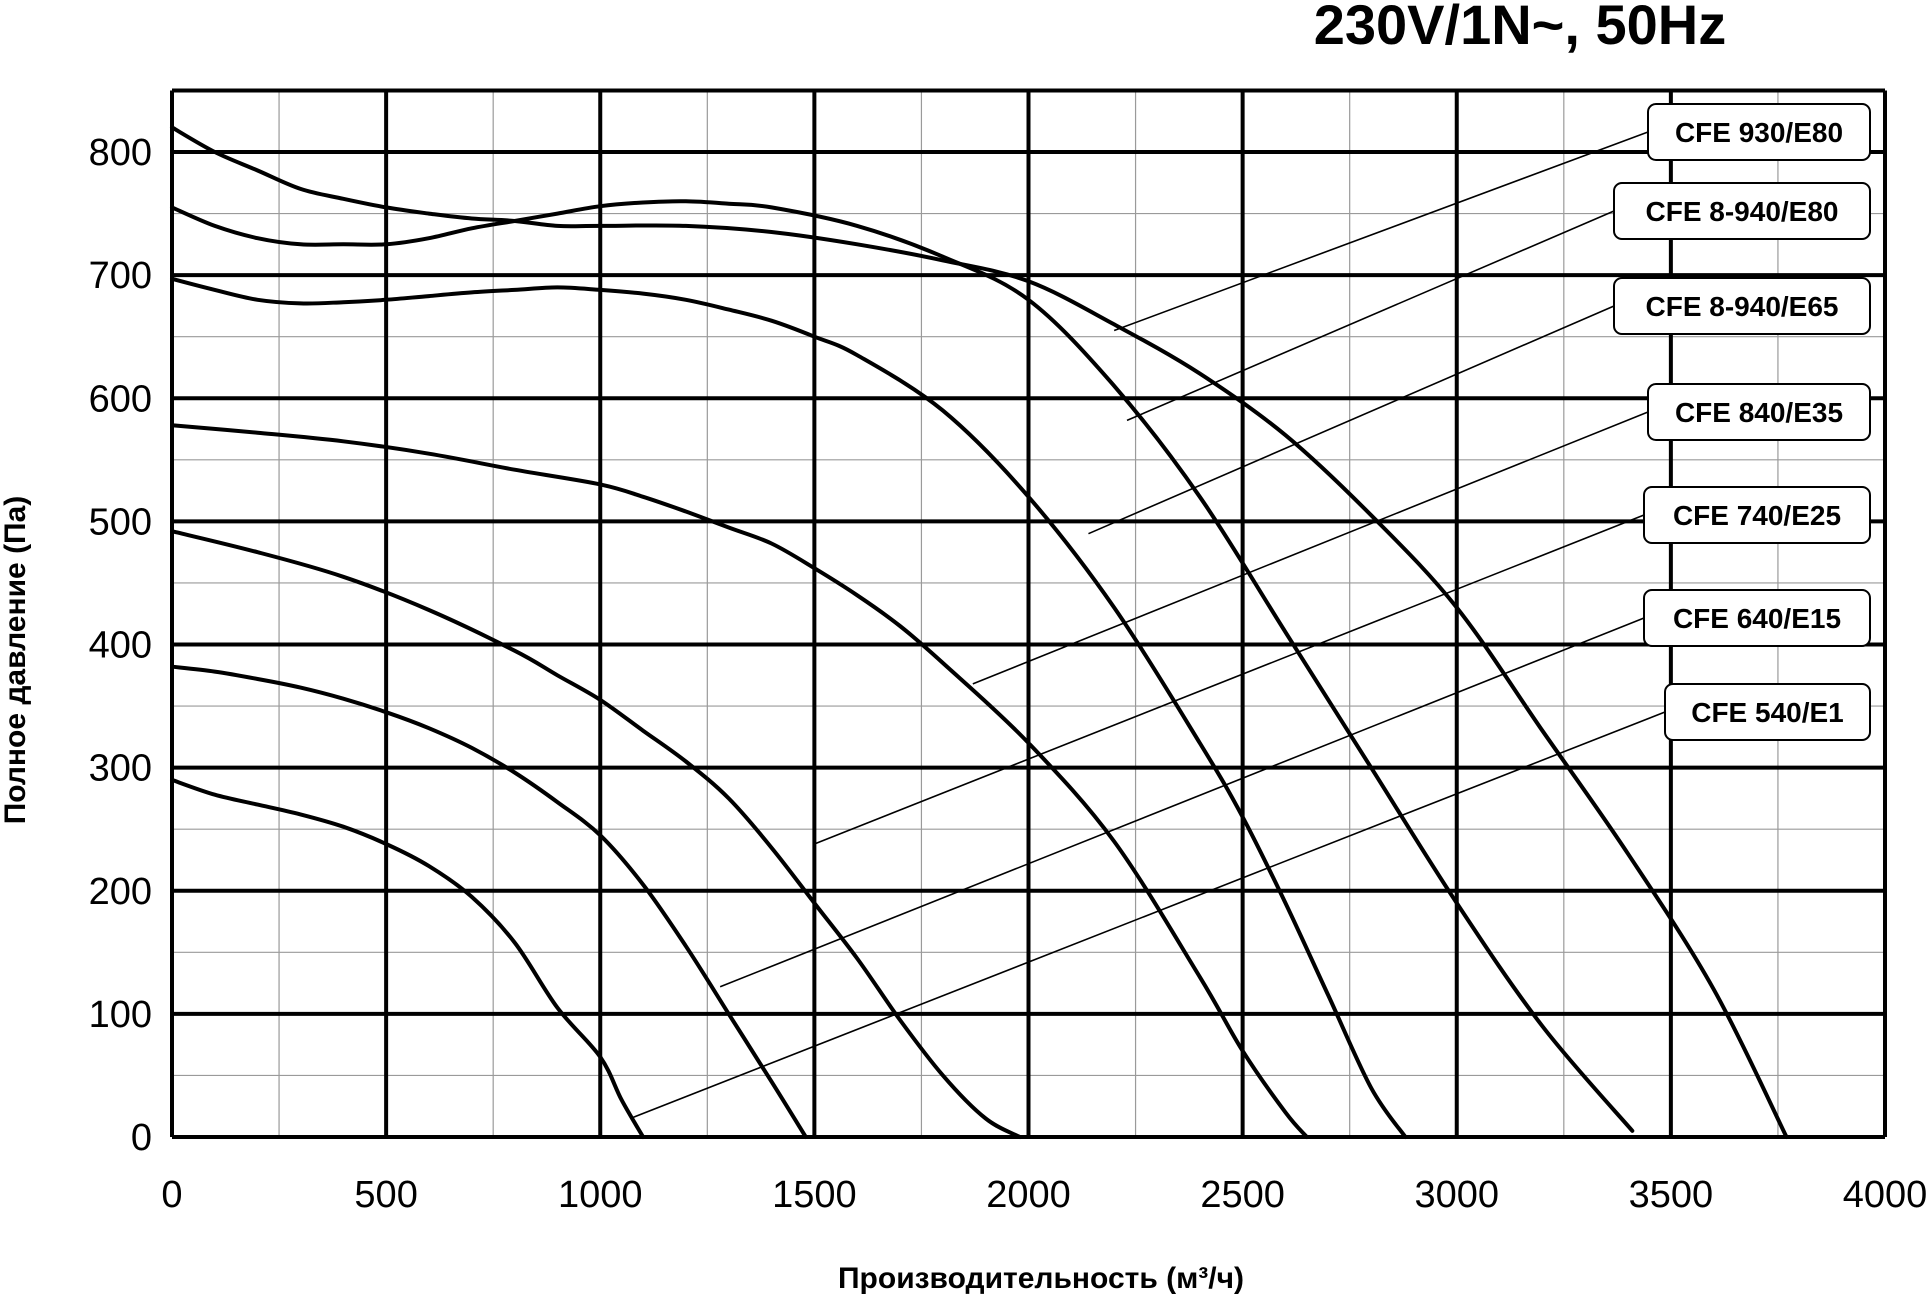 The image size is (1932, 1305). What do you see at coordinates (120, 399) in the screenshot?
I see `y-tick-label: 600` at bounding box center [120, 399].